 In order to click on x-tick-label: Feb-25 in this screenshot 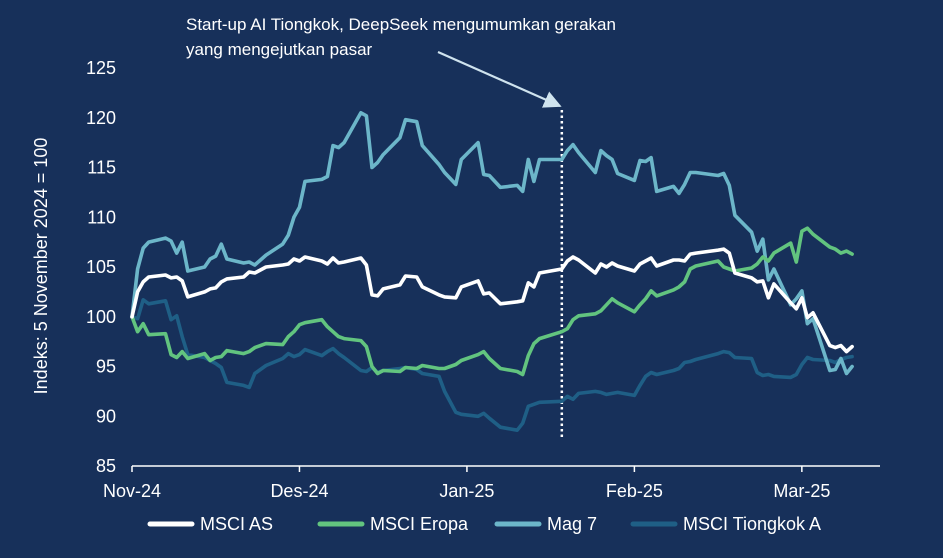, I will do `click(634, 491)`.